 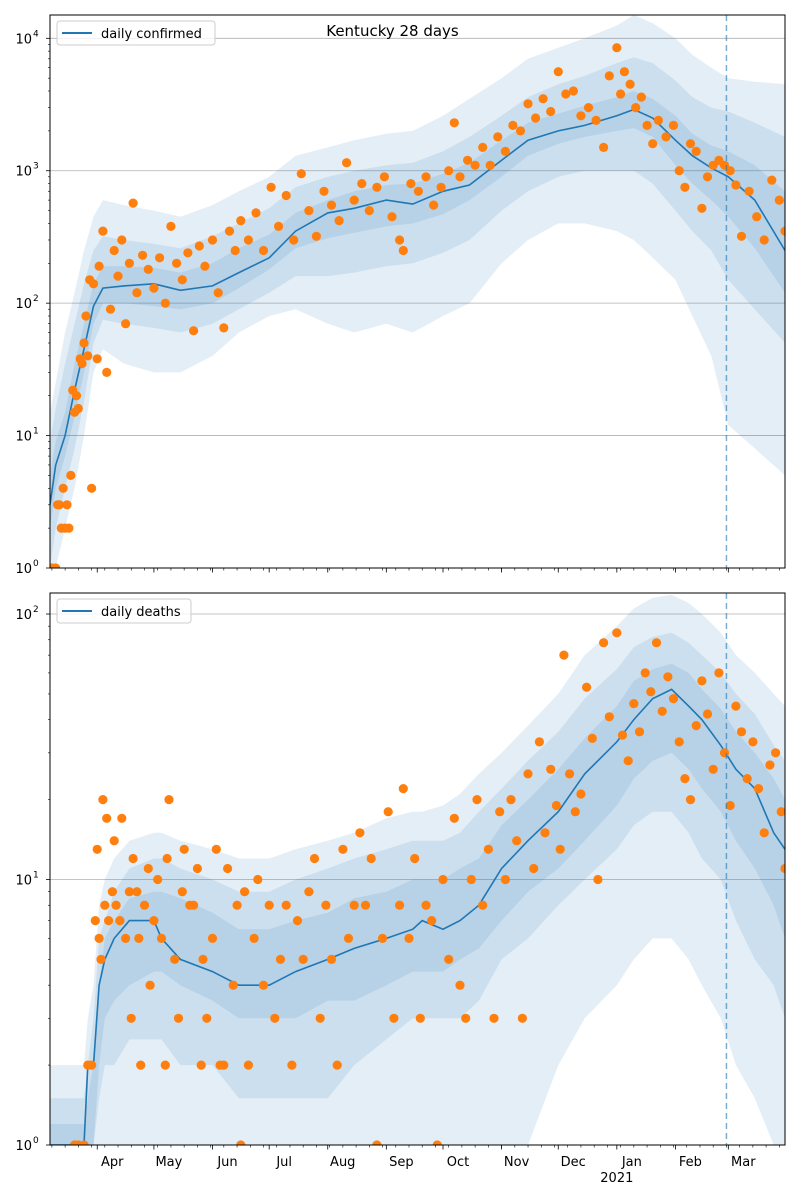 I want to click on legend-box, so click(x=124, y=611).